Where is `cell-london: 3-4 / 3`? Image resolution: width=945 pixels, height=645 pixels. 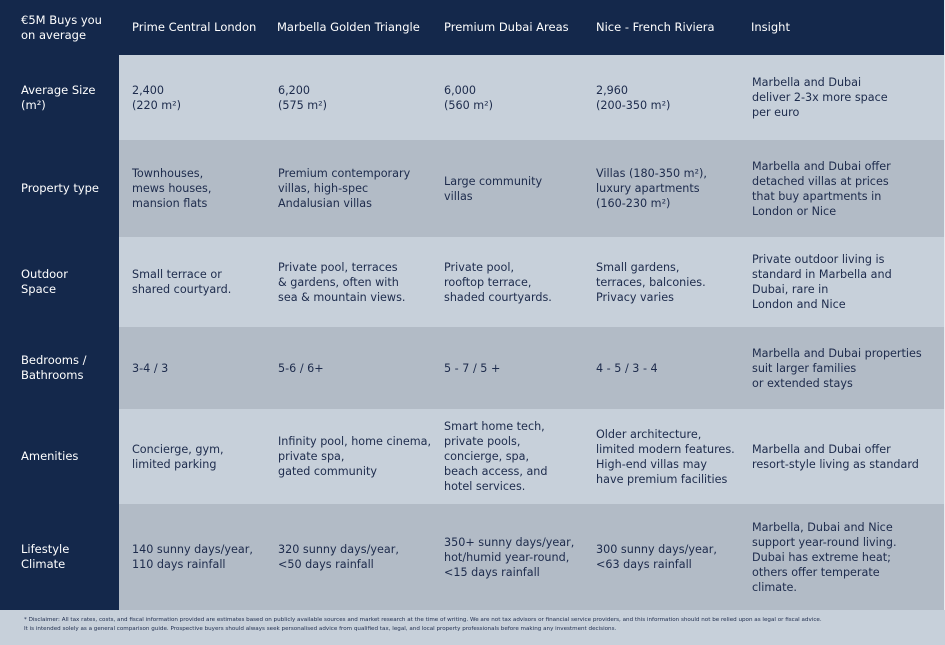 cell-london: 3-4 / 3 is located at coordinates (150, 368).